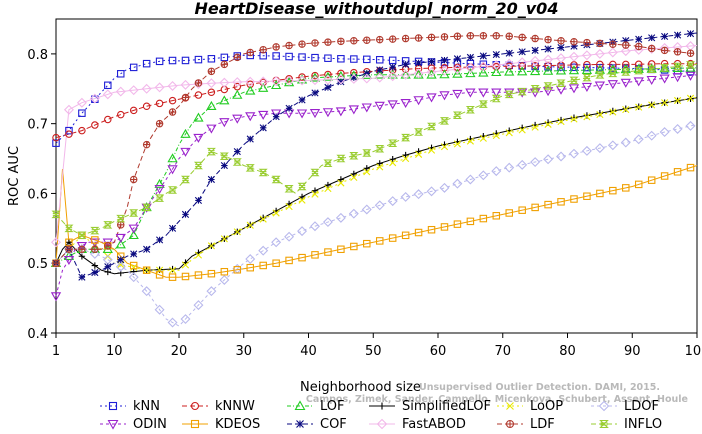 The width and height of the screenshot is (702, 434). I want to click on legend-item-odin: ODIN, so click(133, 424).